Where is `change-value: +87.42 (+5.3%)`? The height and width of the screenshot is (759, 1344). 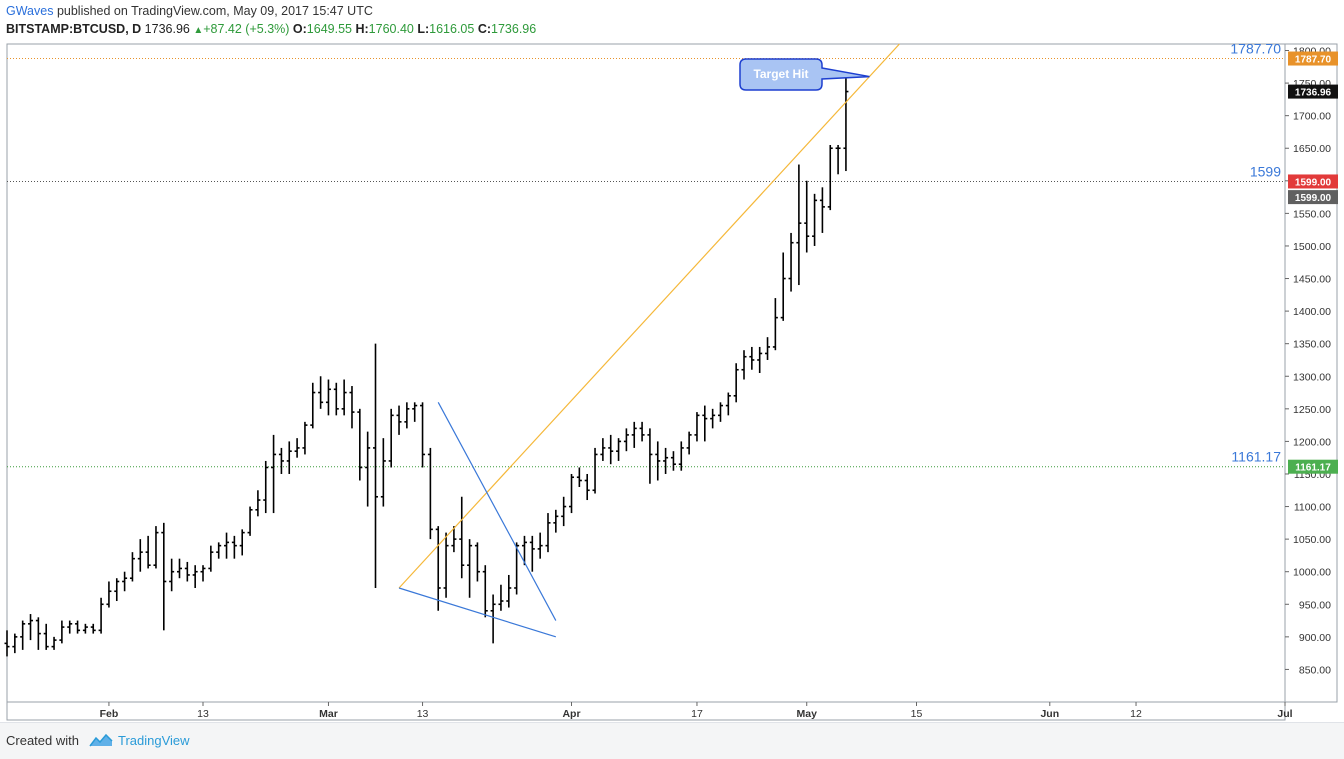 change-value: +87.42 (+5.3%) is located at coordinates (246, 29).